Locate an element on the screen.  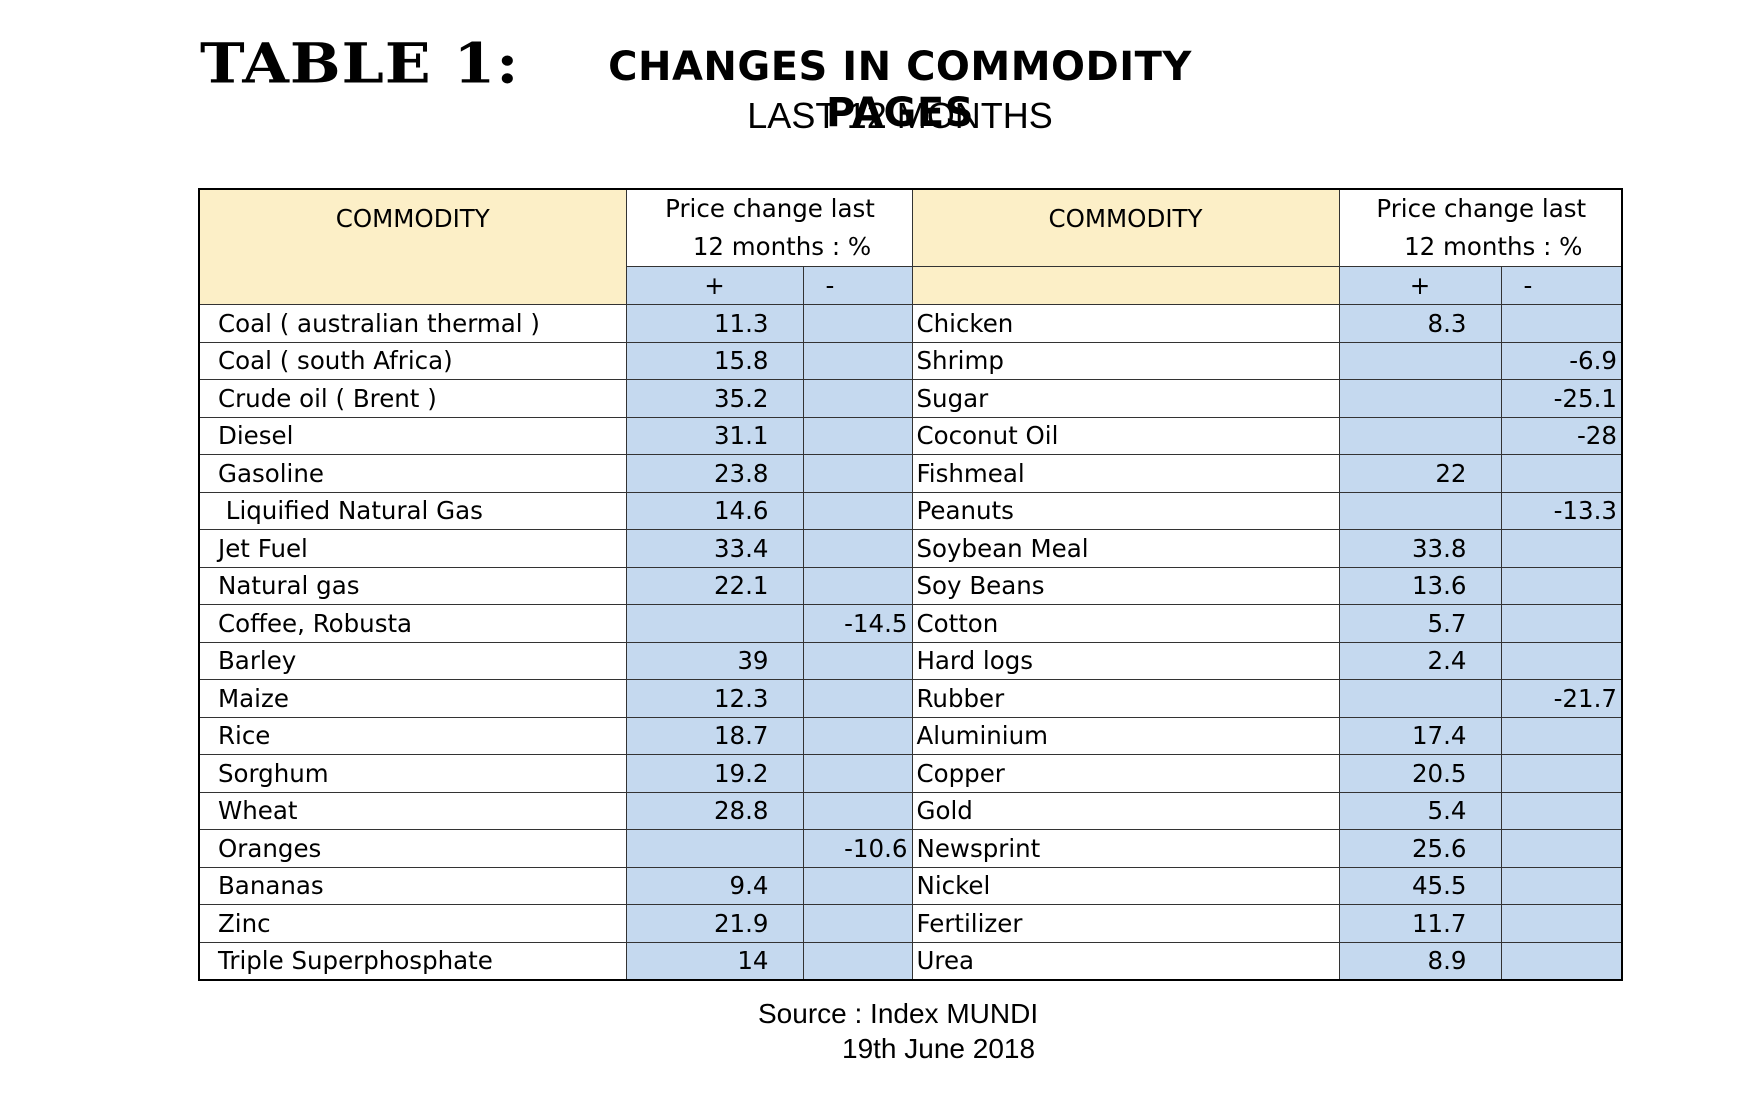
left-decrease-cell: -10.6 is located at coordinates (857, 848).